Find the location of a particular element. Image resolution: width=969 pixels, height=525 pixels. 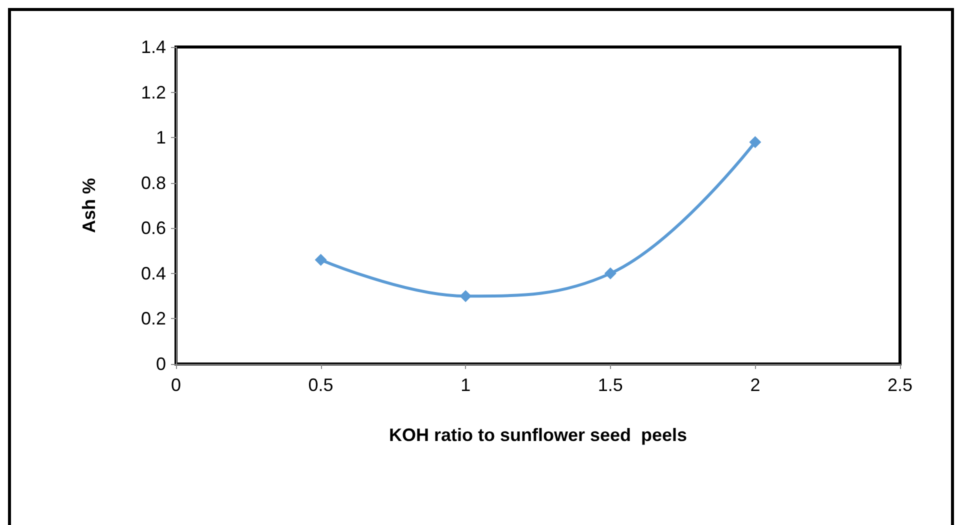

y-tick-label: 0.8 is located at coordinates (153, 182).